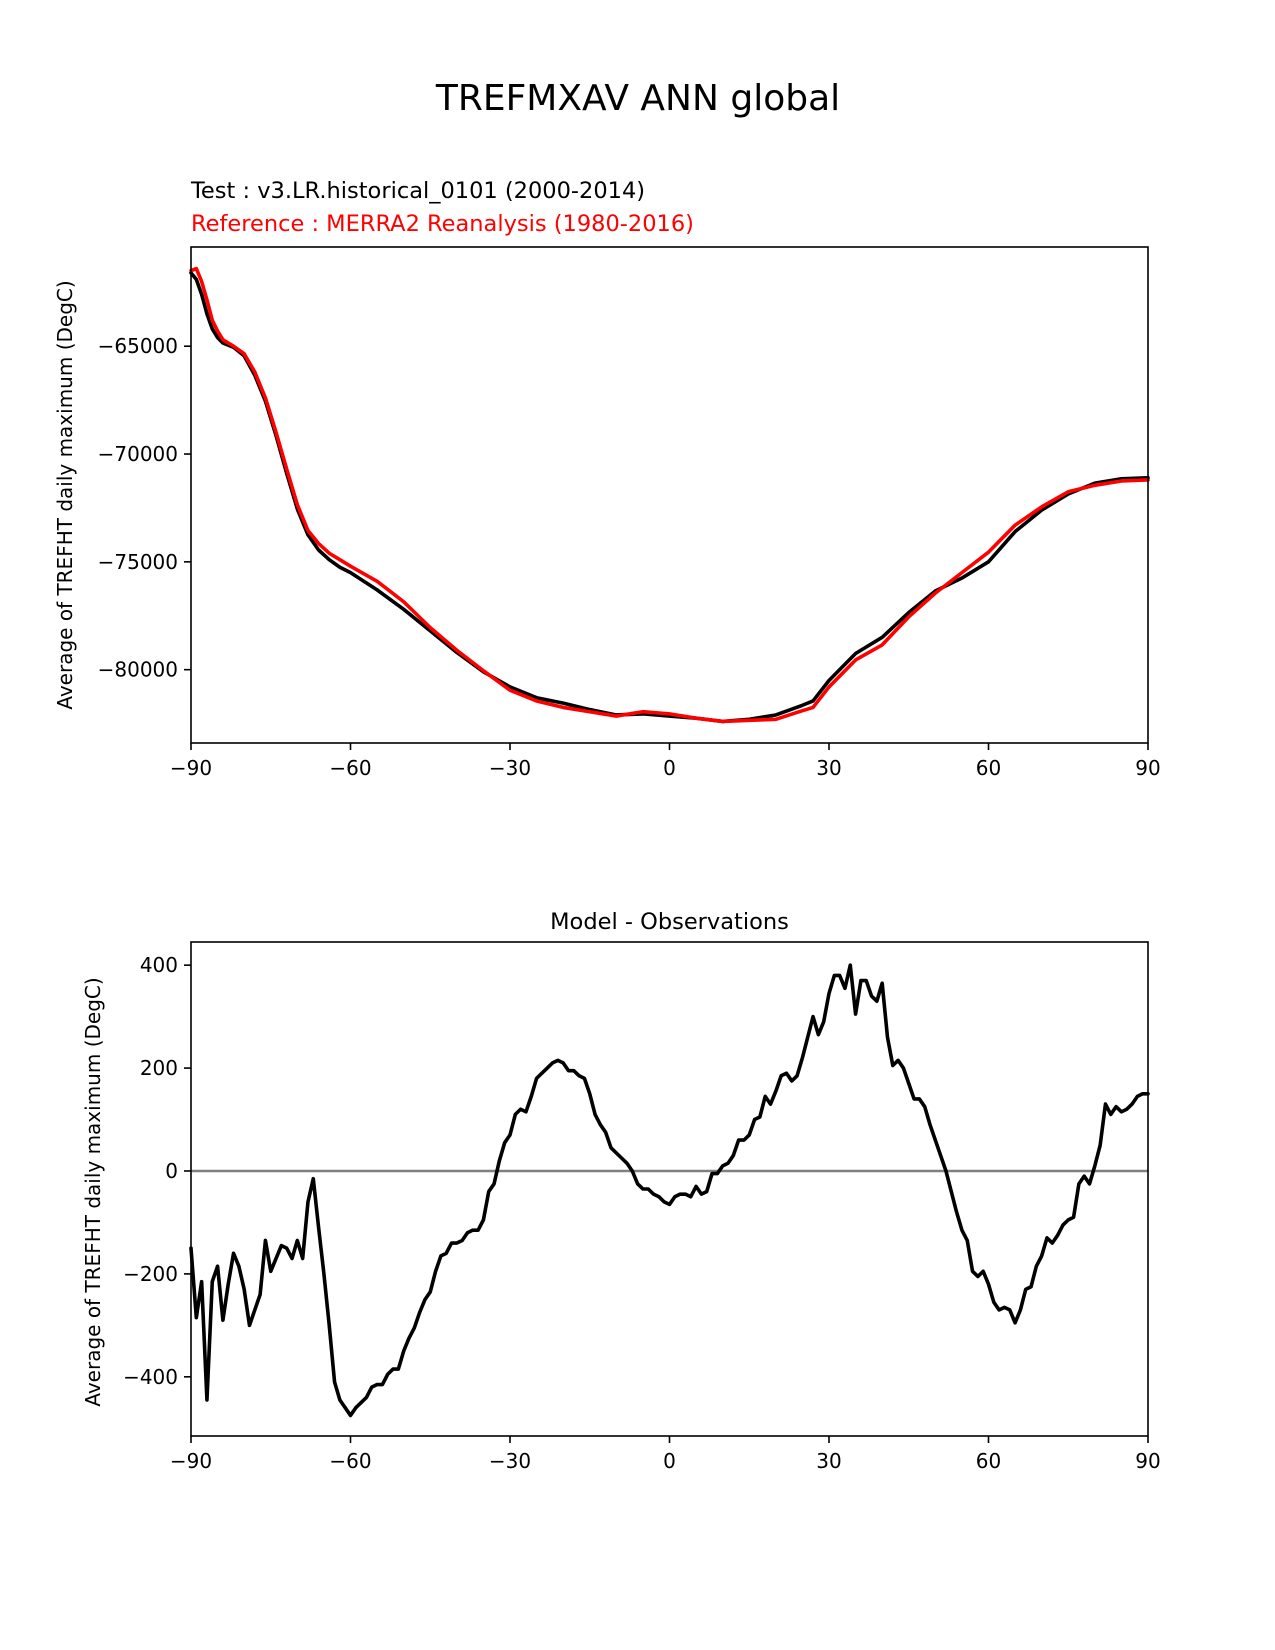 The height and width of the screenshot is (1650, 1275). Describe the element at coordinates (417, 191) in the screenshot. I see `test-label: Test : v3.LR.historical_0101 (2000-2014)` at that location.